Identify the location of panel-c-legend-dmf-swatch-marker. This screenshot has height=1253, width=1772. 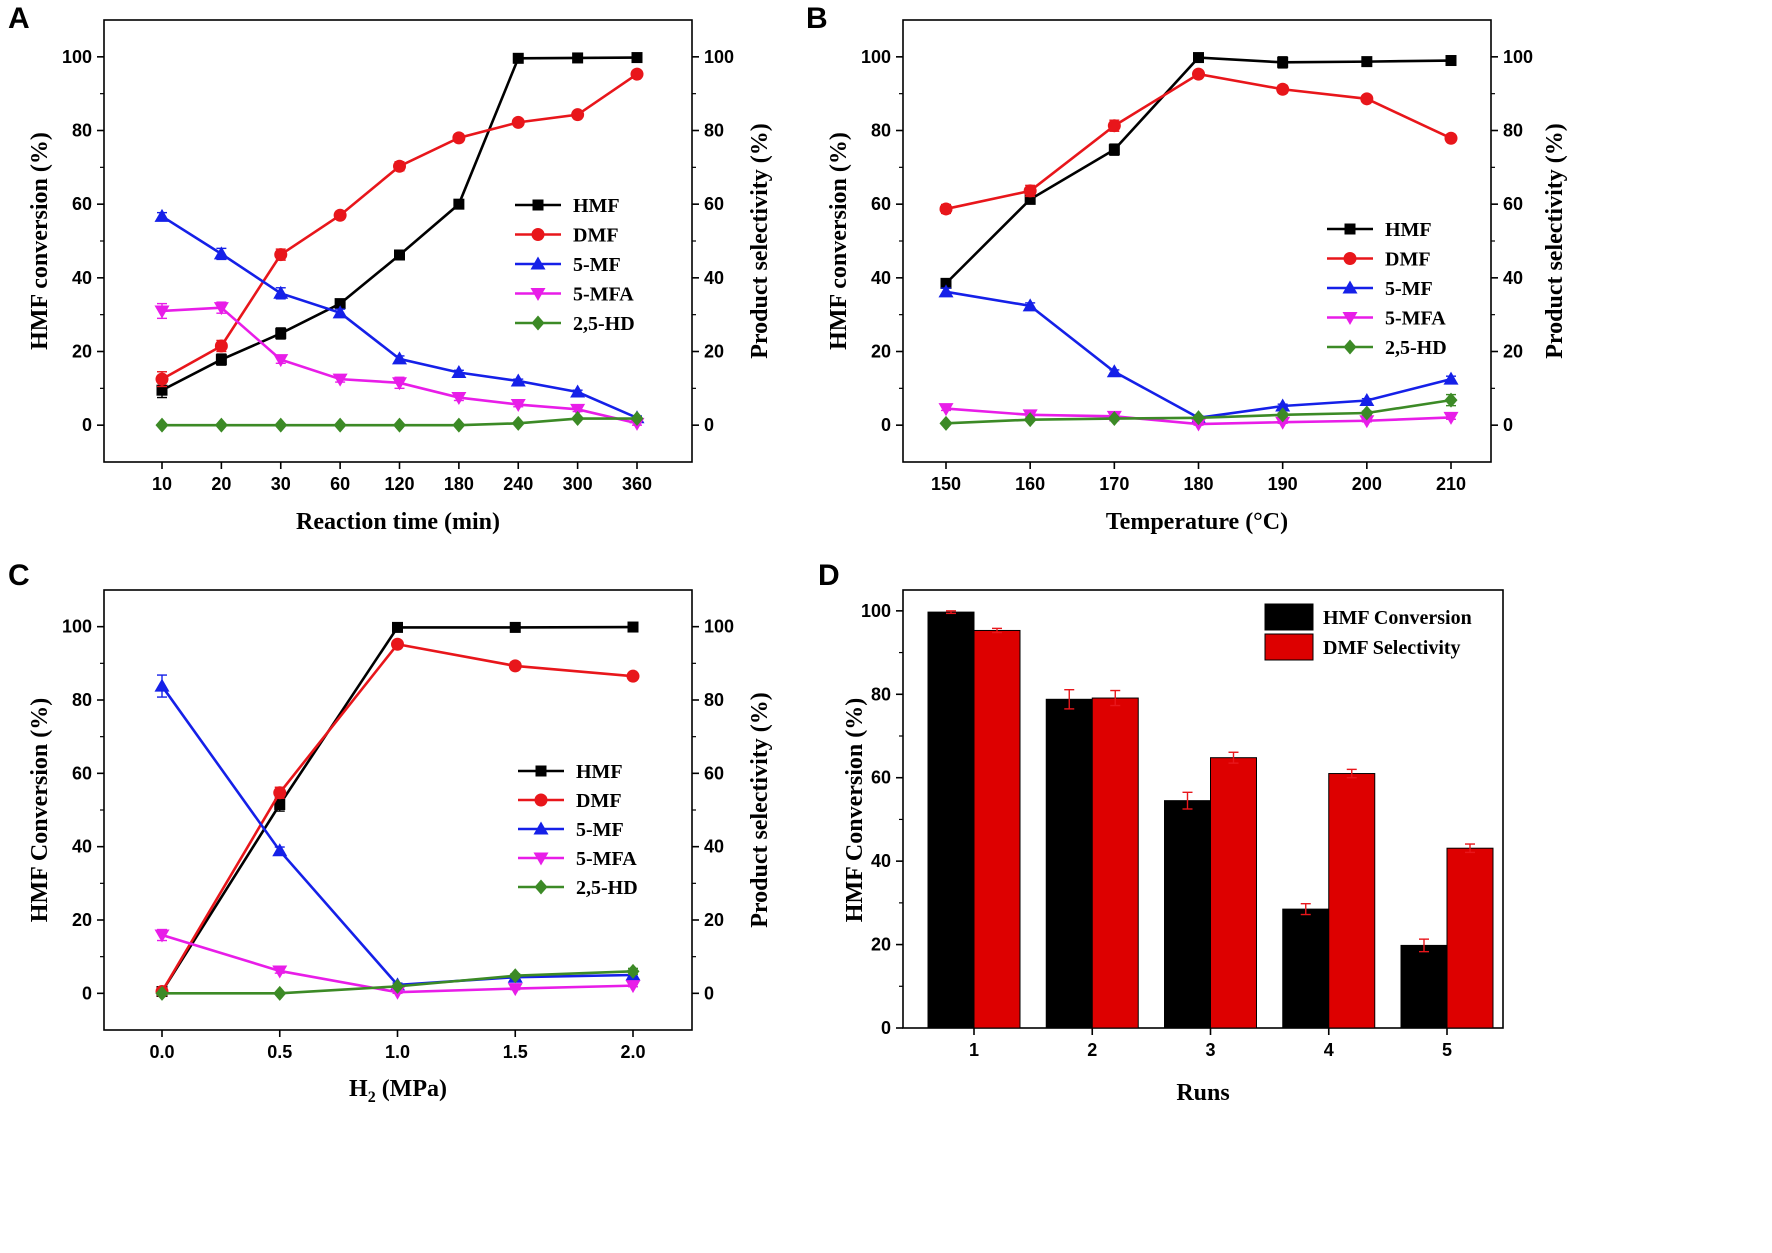
(541, 800).